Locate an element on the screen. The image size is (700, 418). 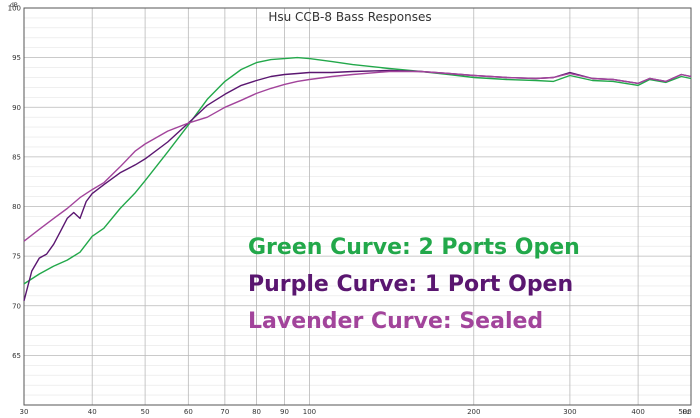
x-tick-label: 400 is located at coordinates (637, 412).